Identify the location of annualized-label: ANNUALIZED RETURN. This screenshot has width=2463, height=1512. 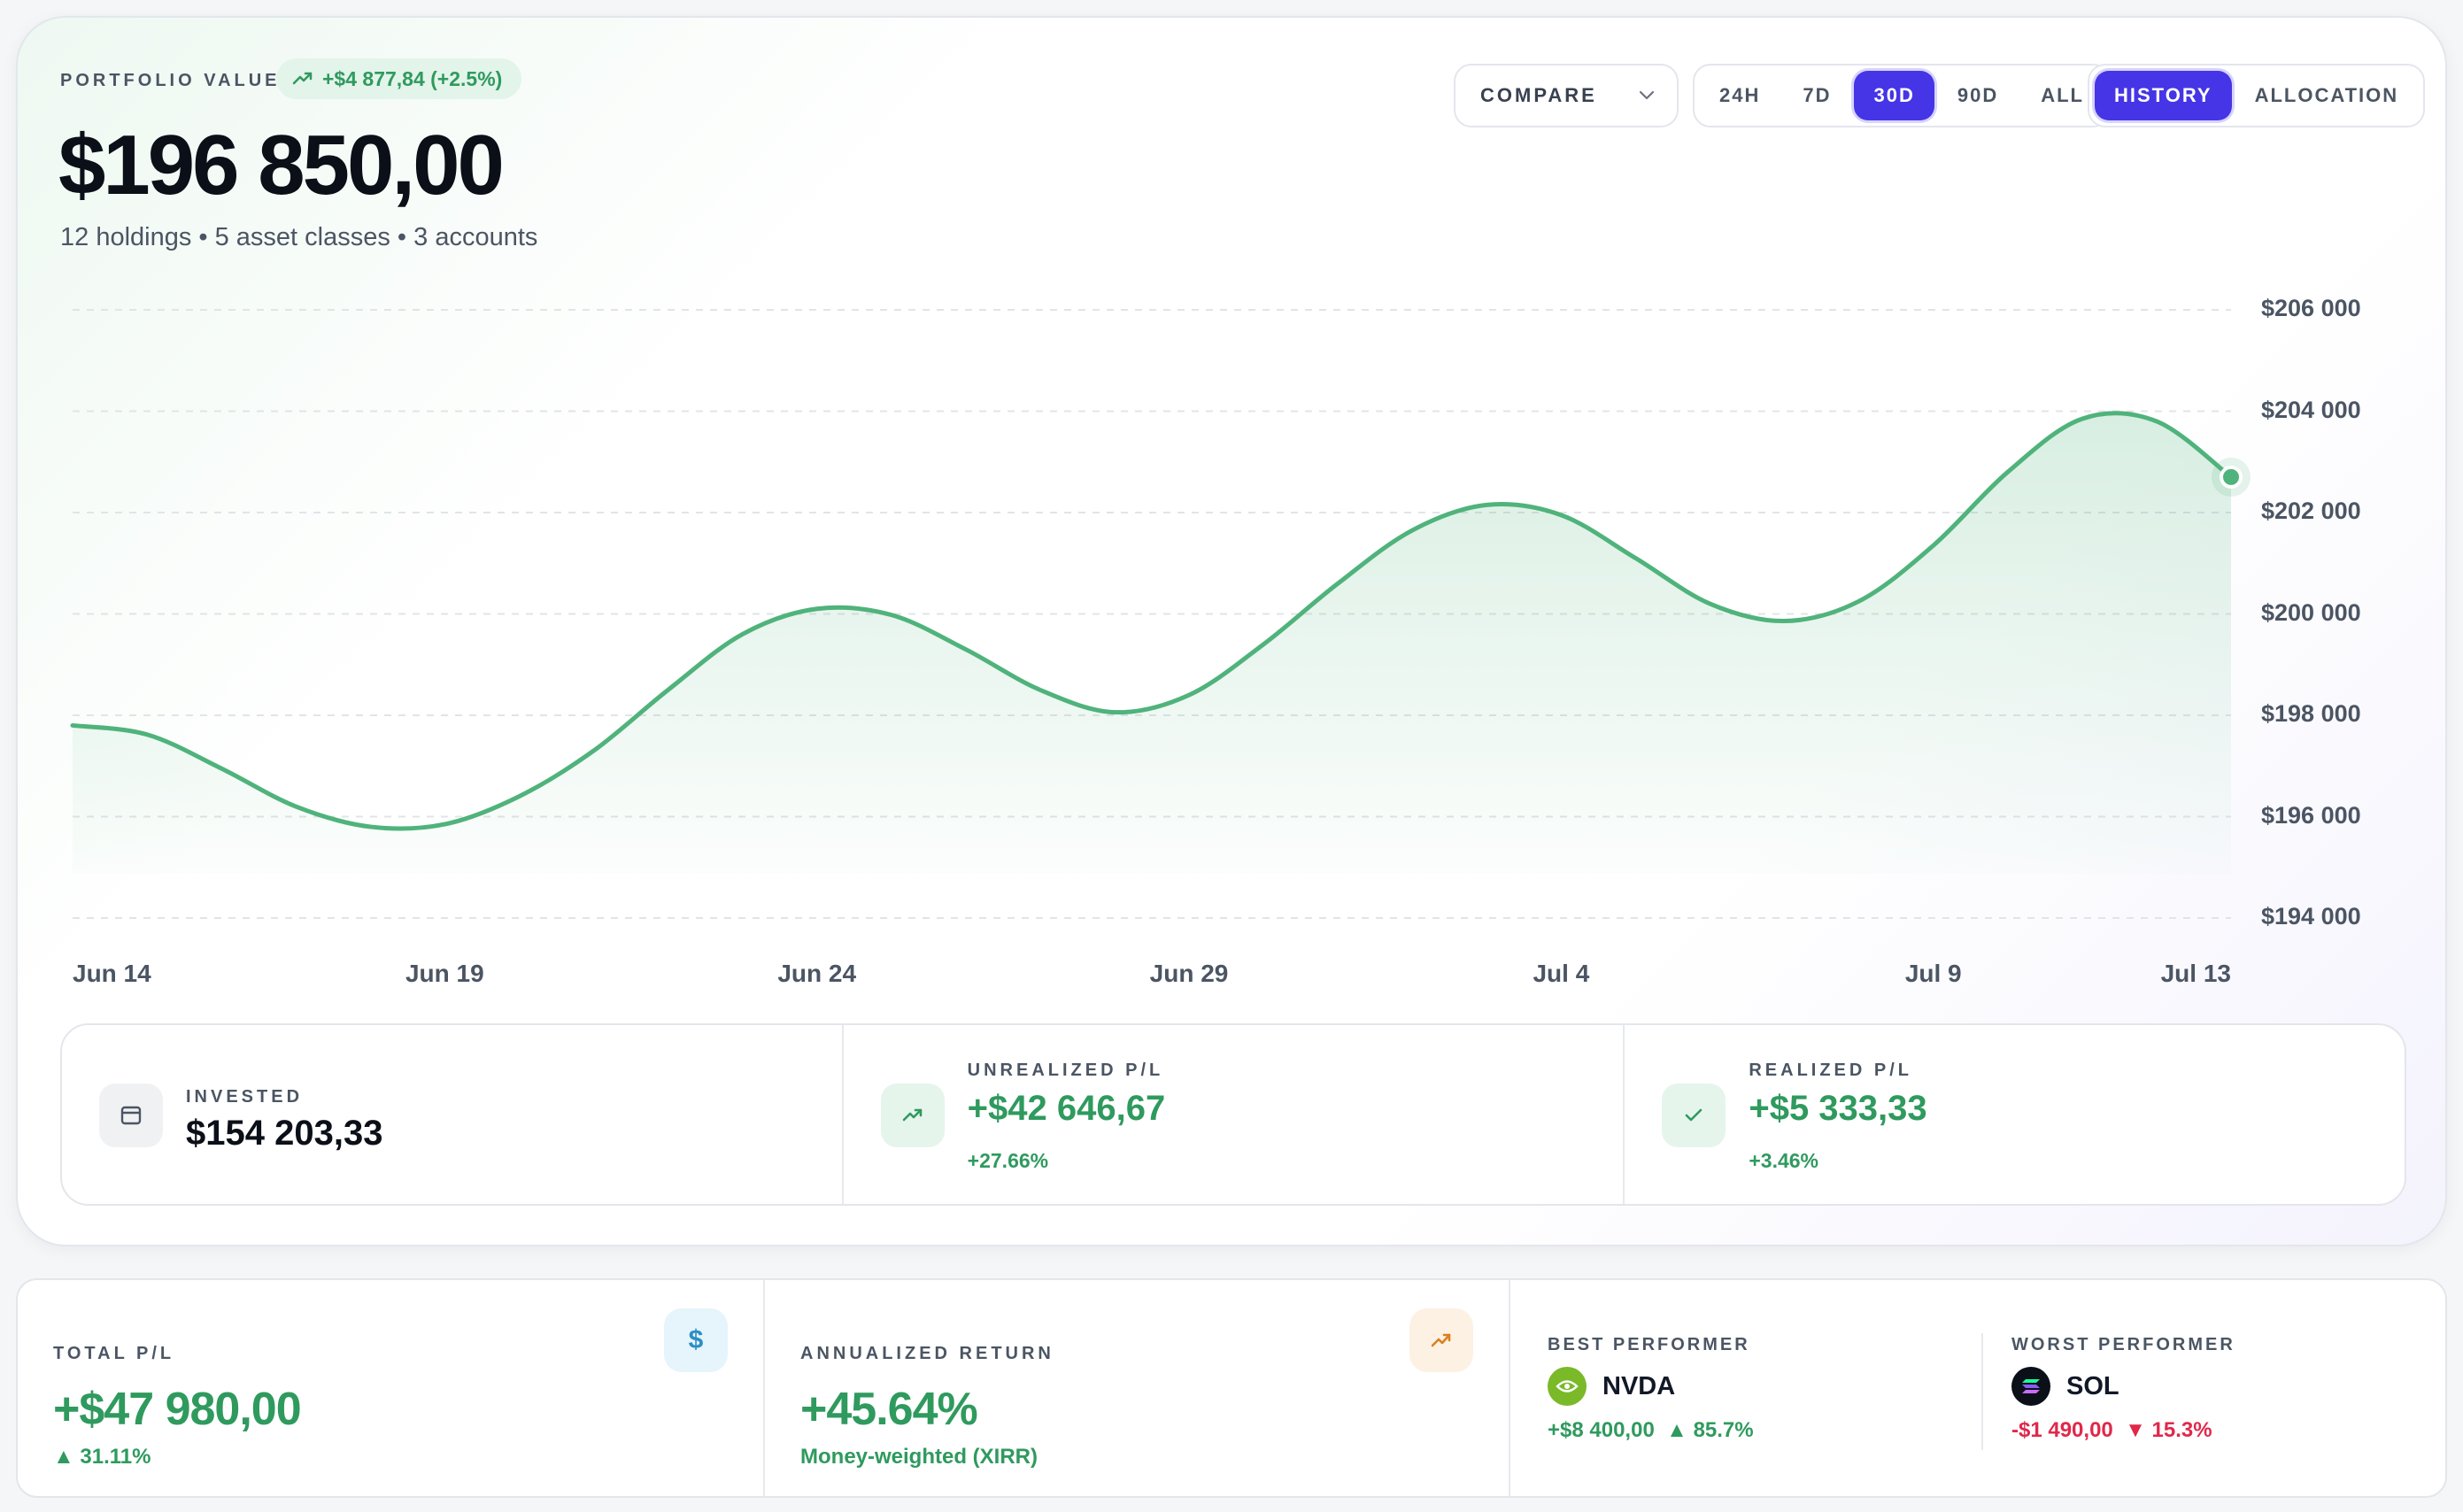
(927, 1353).